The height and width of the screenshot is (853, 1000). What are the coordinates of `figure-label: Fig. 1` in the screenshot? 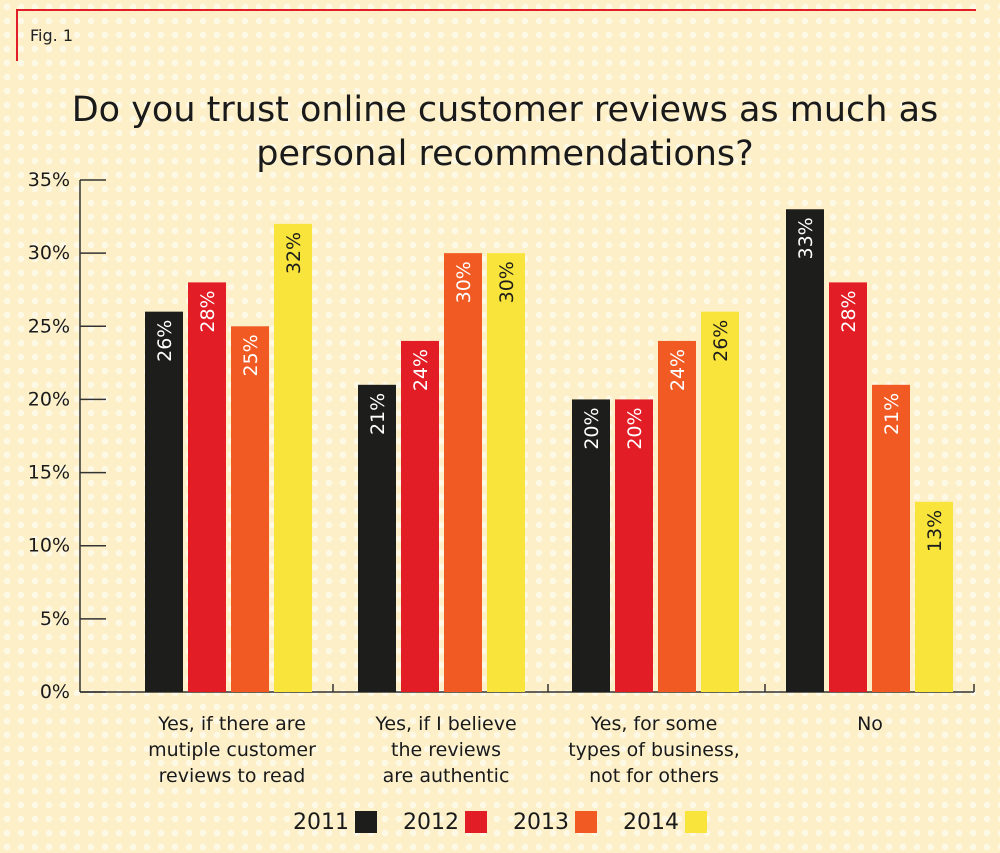 It's located at (51, 35).